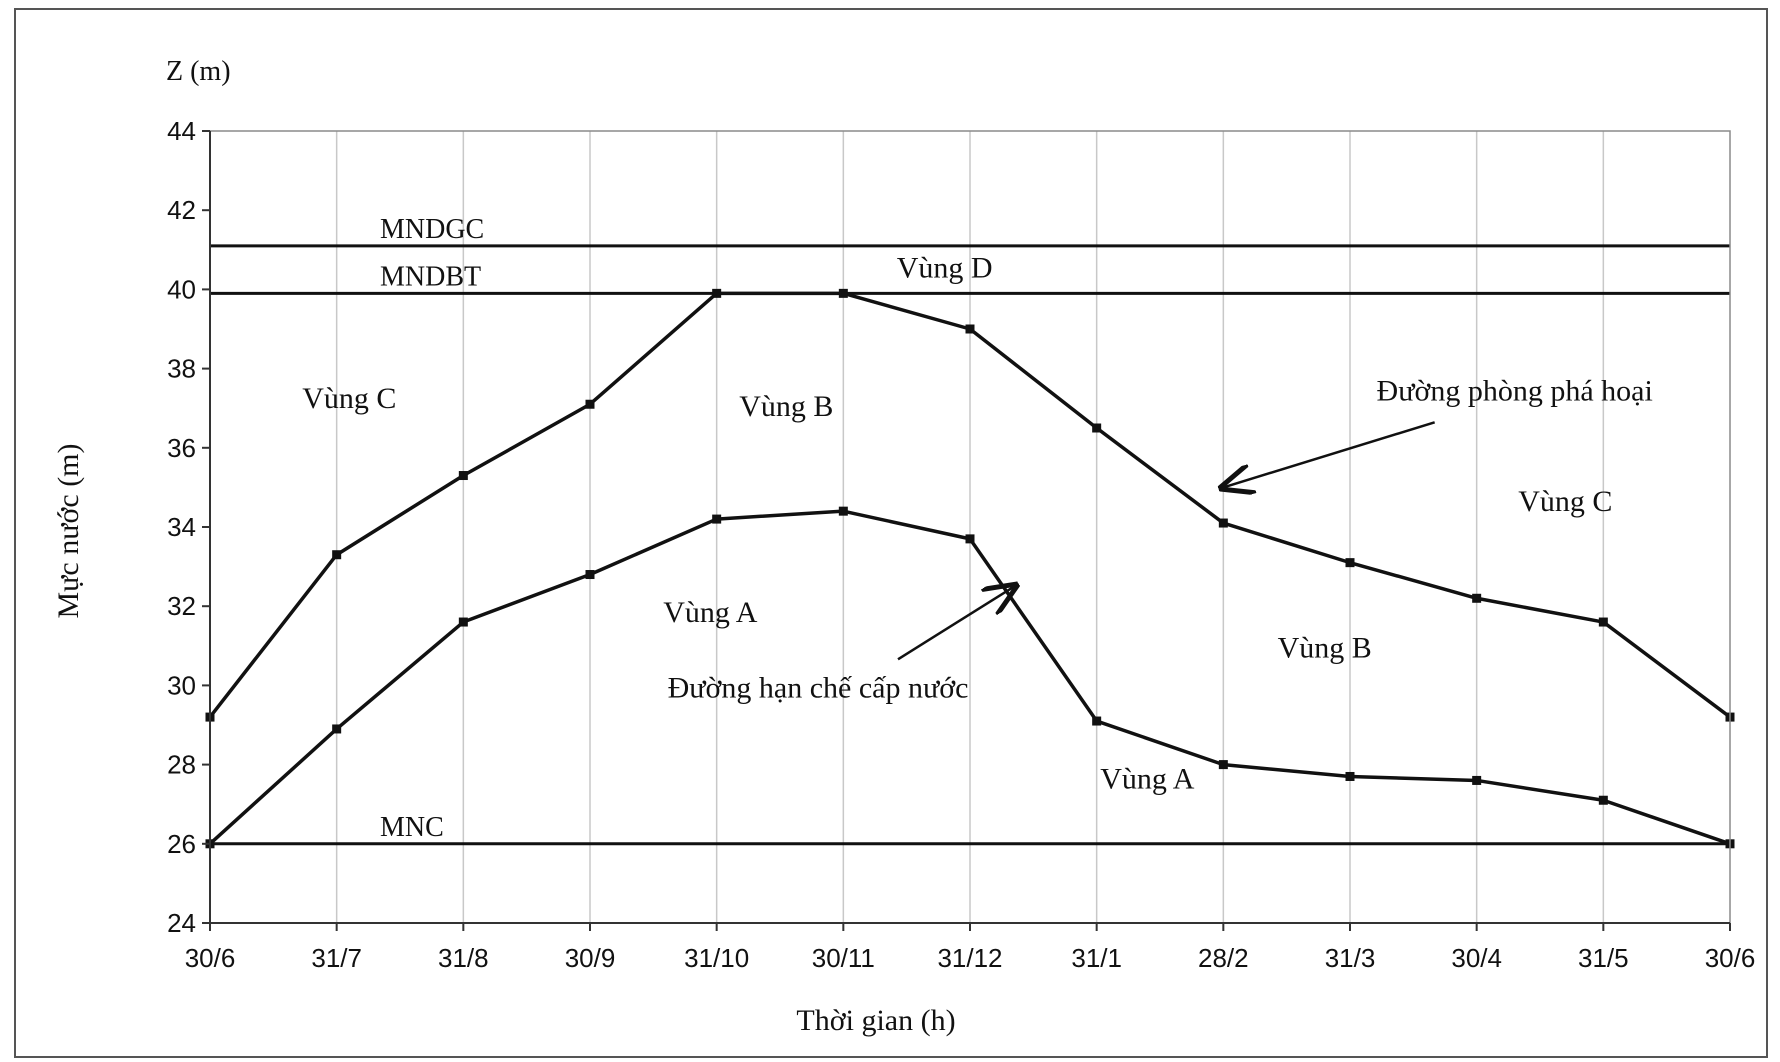 The width and height of the screenshot is (1780, 1062). Describe the element at coordinates (1223, 958) in the screenshot. I see `x-tick-label: 28/2` at that location.